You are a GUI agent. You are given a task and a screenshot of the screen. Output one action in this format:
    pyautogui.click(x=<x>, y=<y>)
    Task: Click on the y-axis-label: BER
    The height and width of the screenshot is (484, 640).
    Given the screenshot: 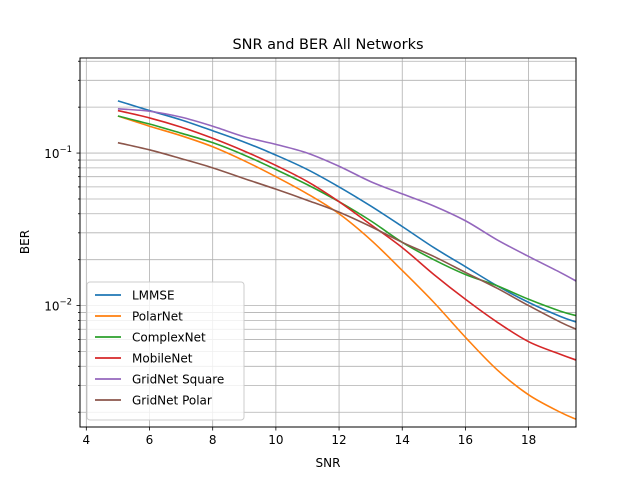 What is the action you would take?
    pyautogui.click(x=25, y=242)
    